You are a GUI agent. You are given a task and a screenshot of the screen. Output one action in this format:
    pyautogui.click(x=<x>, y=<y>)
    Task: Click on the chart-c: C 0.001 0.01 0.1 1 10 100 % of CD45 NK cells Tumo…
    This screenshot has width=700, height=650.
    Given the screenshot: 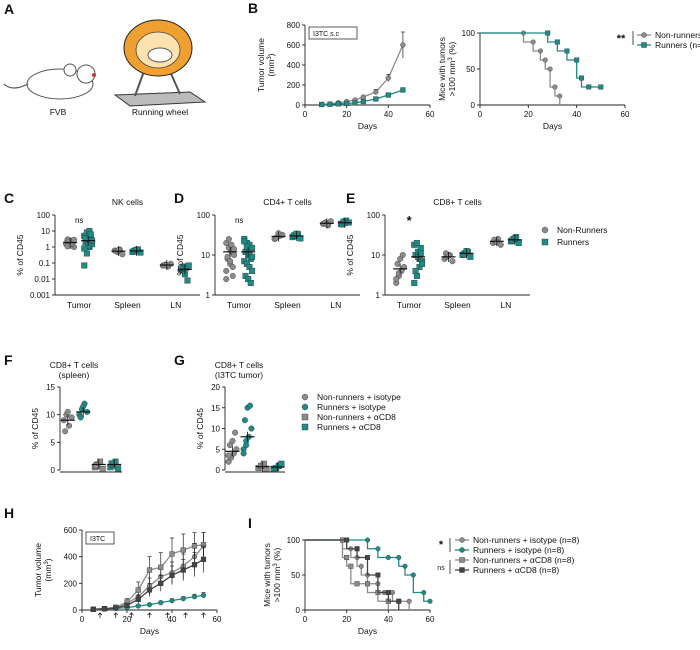 What is the action you would take?
    pyautogui.click(x=102, y=250)
    